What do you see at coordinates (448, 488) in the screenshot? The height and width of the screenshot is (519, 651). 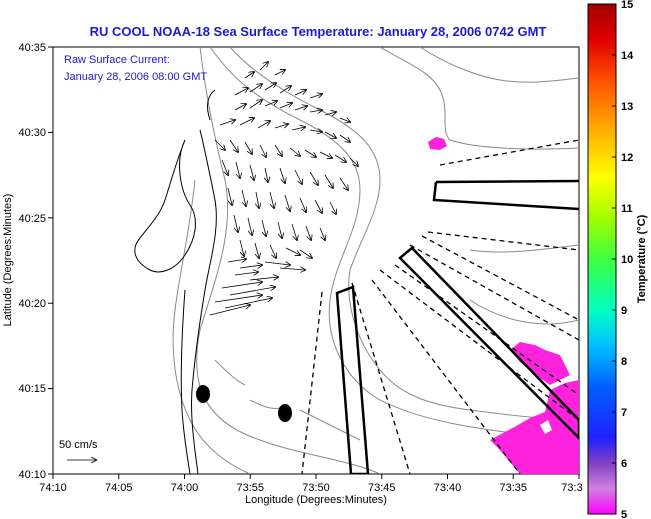 I see `x-tick-label: 73:40` at bounding box center [448, 488].